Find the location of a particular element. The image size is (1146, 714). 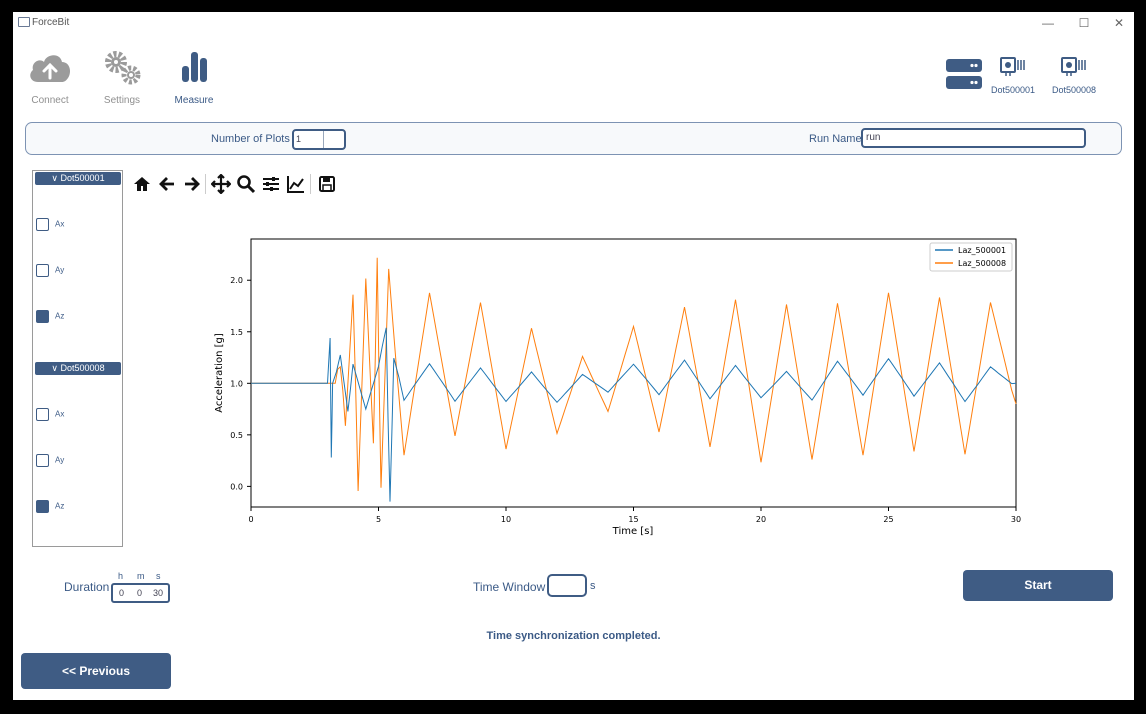

save-icon is located at coordinates (327, 184).